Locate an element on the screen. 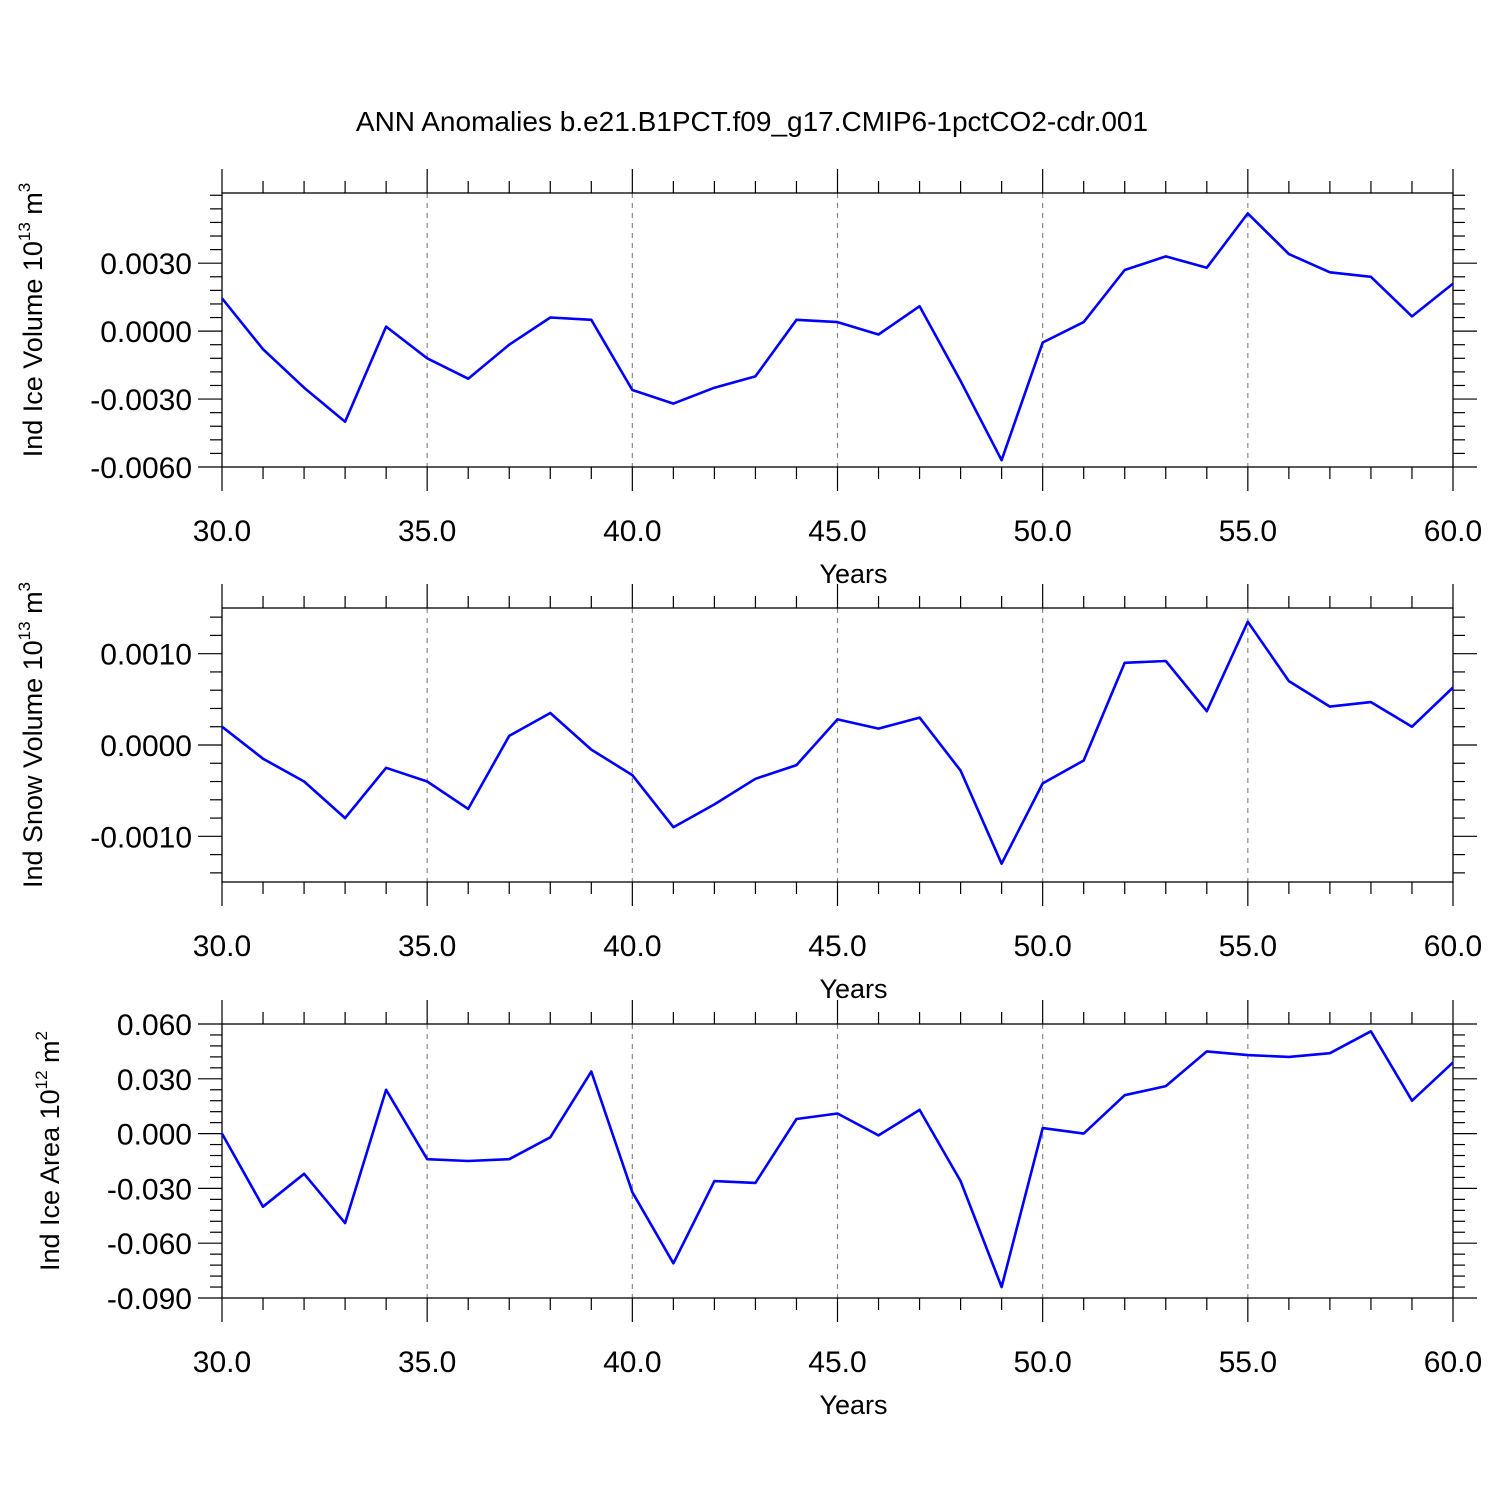 The width and height of the screenshot is (1500, 1500). y-tick-label: 0.0030 is located at coordinates (146, 264).